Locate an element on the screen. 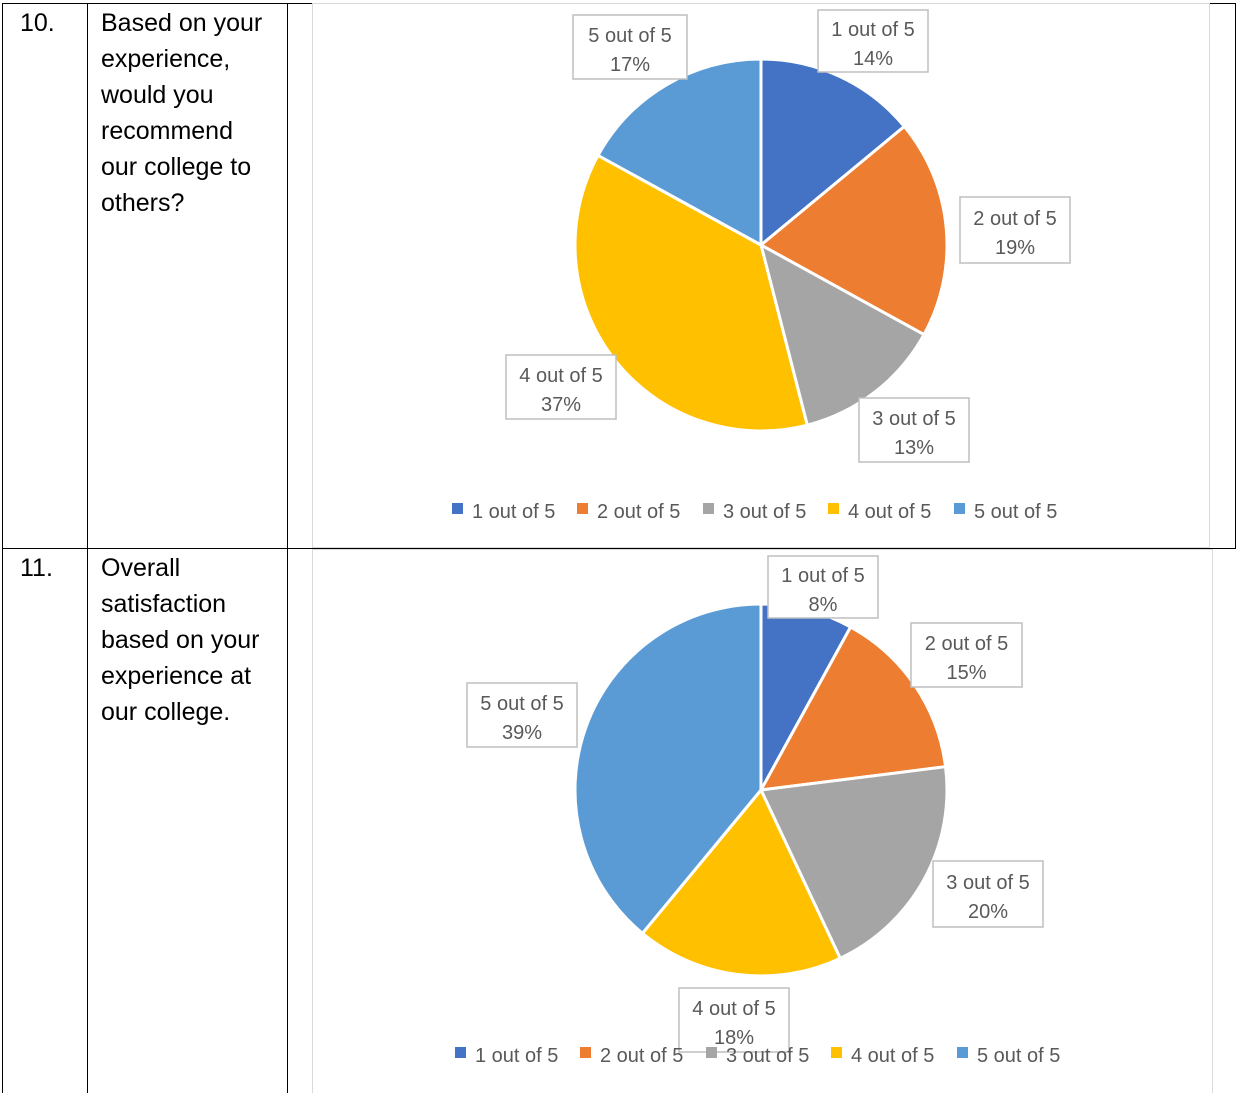  data-label-callout: 5 out of 5 17% is located at coordinates (630, 47).